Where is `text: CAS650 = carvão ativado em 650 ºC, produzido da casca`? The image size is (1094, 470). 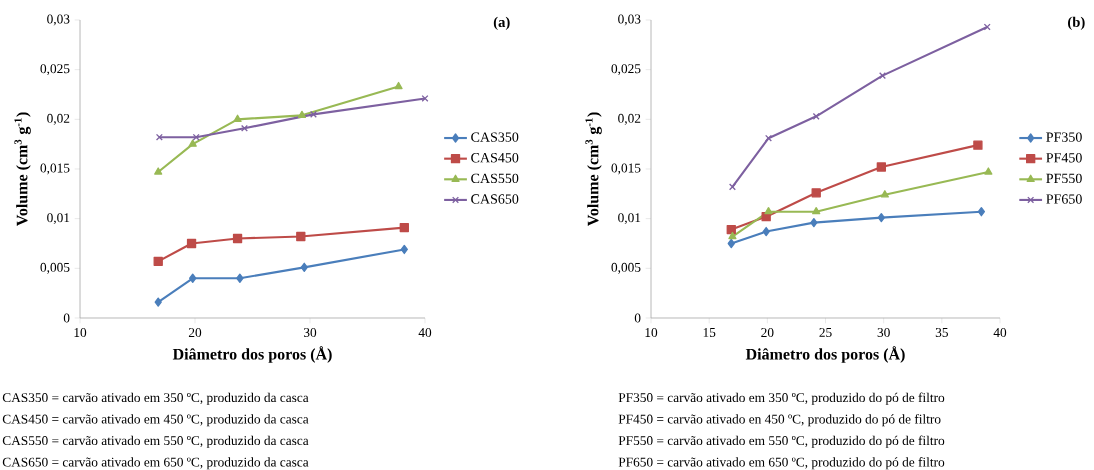 text: CAS650 = carvão ativado em 650 ºC, produzido da casca is located at coordinates (155, 463).